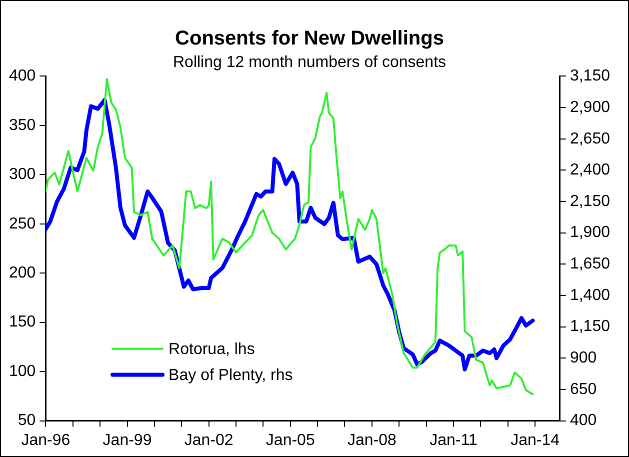 The height and width of the screenshot is (457, 629). Describe the element at coordinates (535, 440) in the screenshot. I see `x-tick-label: Jan-14` at that location.